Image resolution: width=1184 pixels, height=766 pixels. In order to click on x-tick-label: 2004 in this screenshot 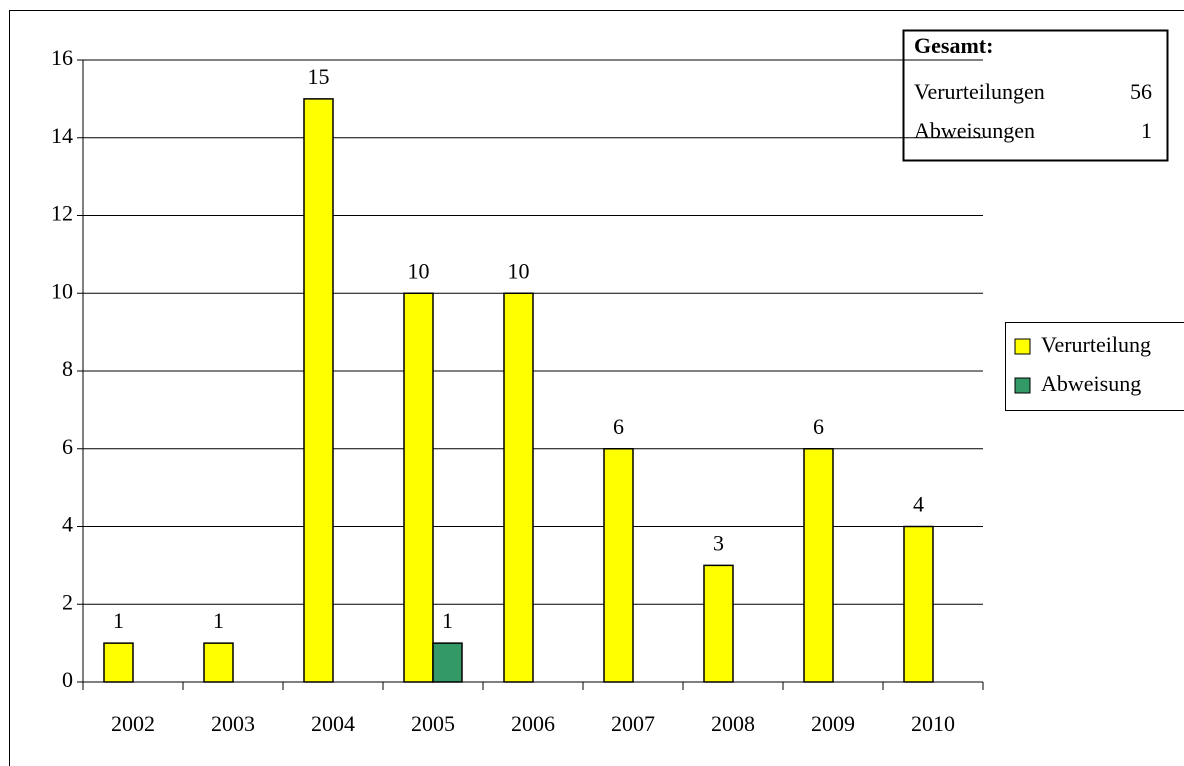, I will do `click(333, 723)`.